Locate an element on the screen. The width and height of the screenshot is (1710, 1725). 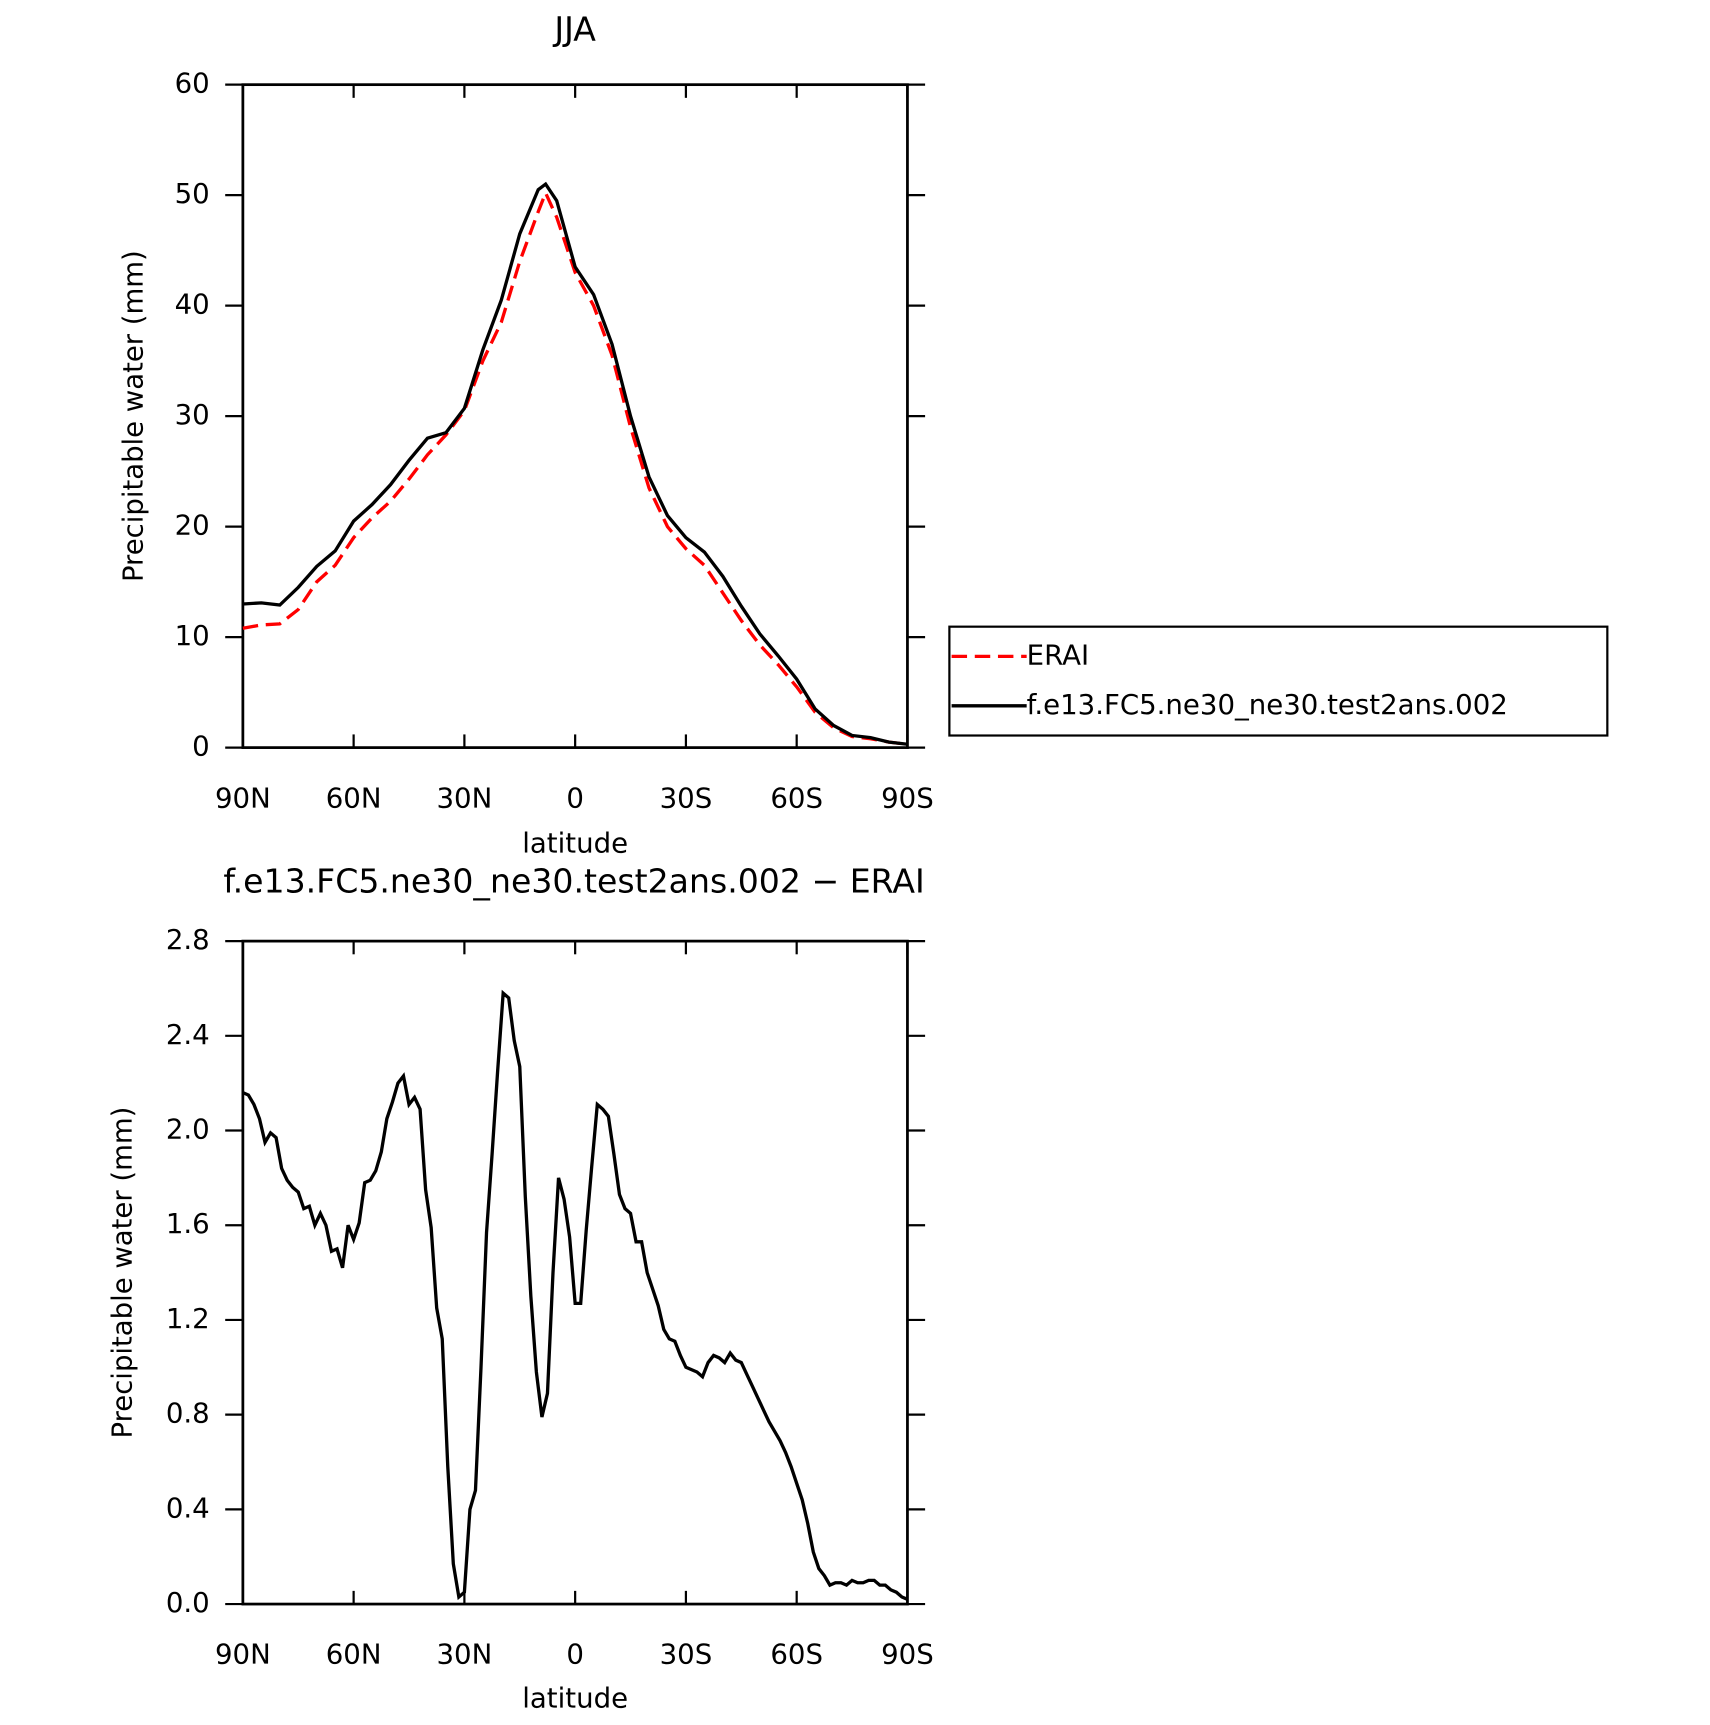
legend-box is located at coordinates (1278, 681).